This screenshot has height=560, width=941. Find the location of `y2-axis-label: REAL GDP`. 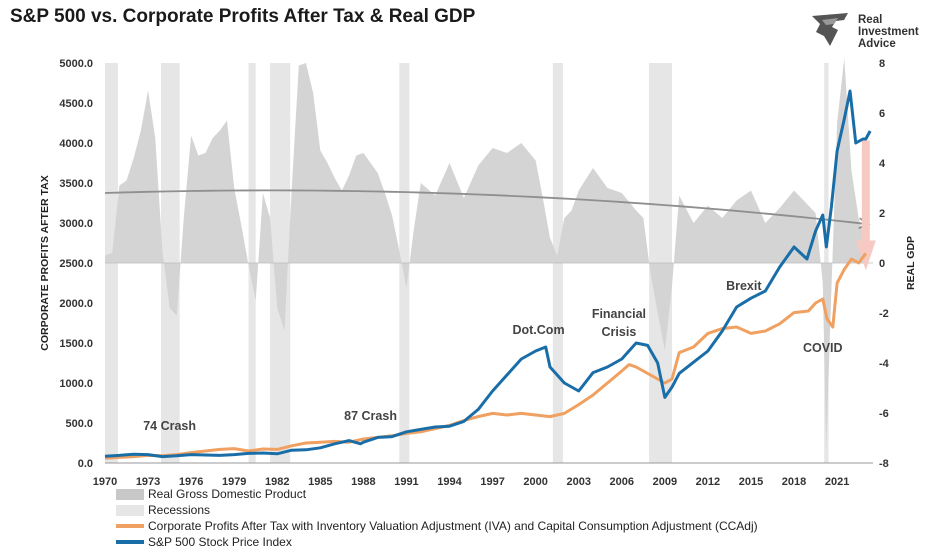

y2-axis-label: REAL GDP is located at coordinates (911, 263).